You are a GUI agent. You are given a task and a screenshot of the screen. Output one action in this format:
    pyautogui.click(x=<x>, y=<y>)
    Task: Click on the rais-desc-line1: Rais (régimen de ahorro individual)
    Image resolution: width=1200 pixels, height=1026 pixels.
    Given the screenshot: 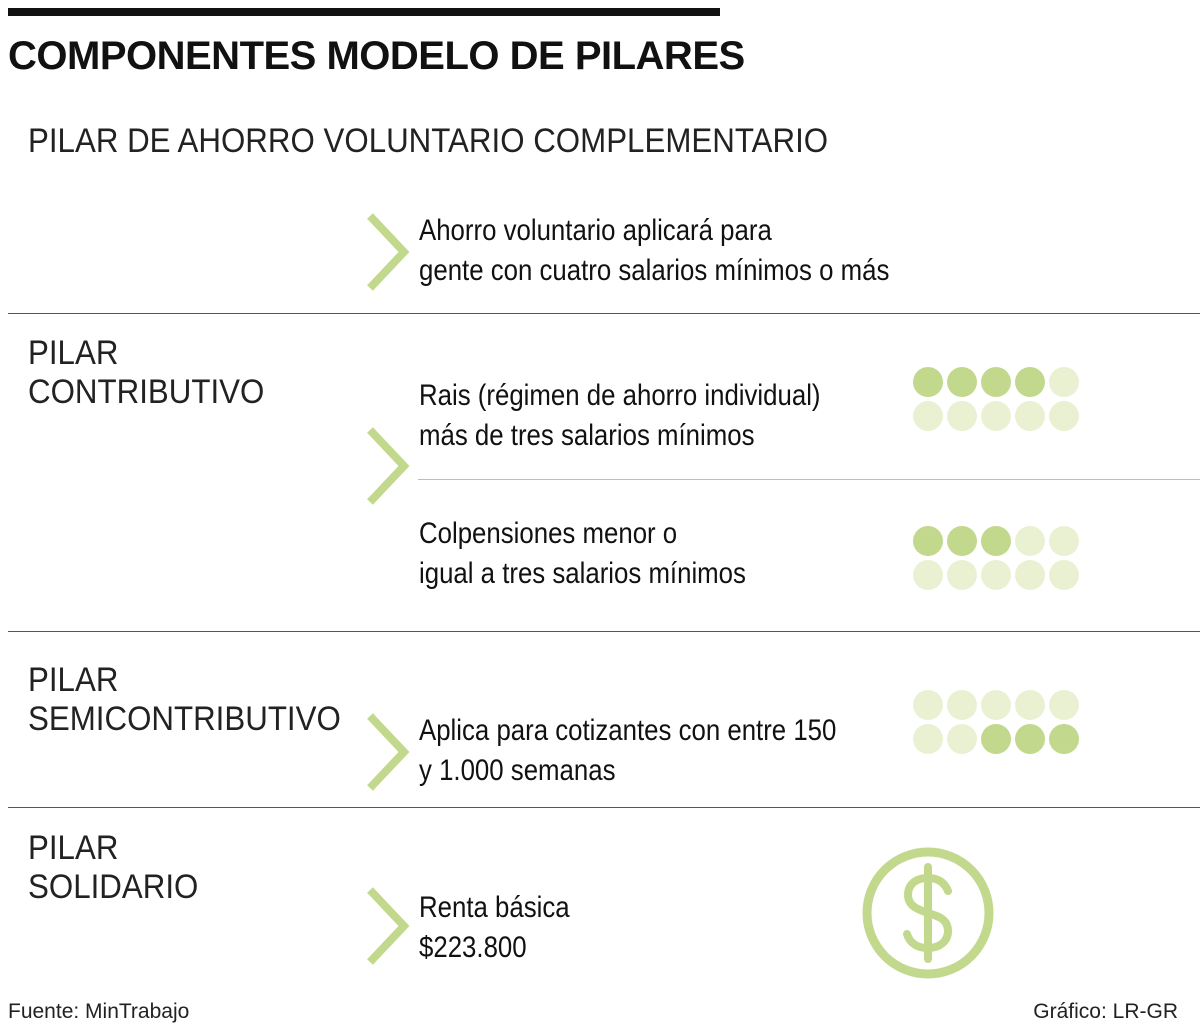 What is the action you would take?
    pyautogui.click(x=620, y=395)
    